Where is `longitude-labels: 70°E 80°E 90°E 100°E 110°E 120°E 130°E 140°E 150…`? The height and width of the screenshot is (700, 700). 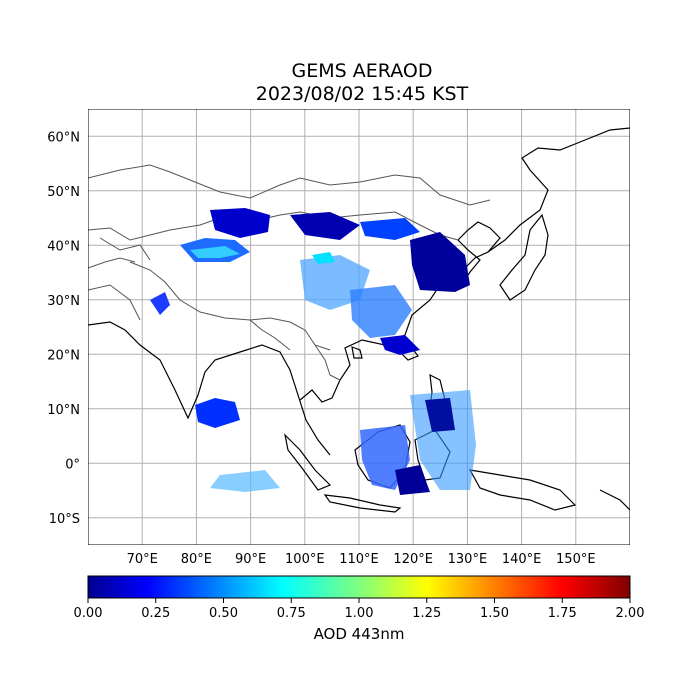 longitude-labels: 70°E 80°E 90°E 100°E 110°E 120°E 130°E 140°E 150… is located at coordinates (361, 559).